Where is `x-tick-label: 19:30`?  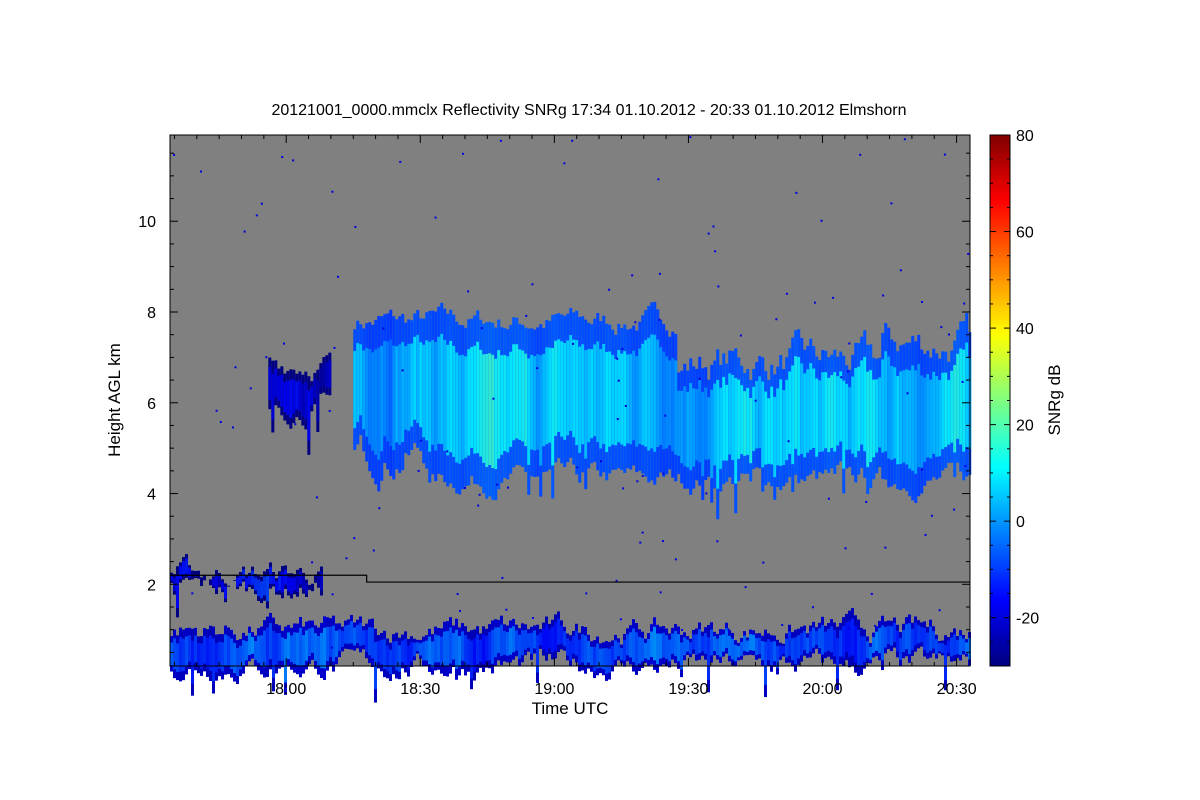 x-tick-label: 19:30 is located at coordinates (688, 689).